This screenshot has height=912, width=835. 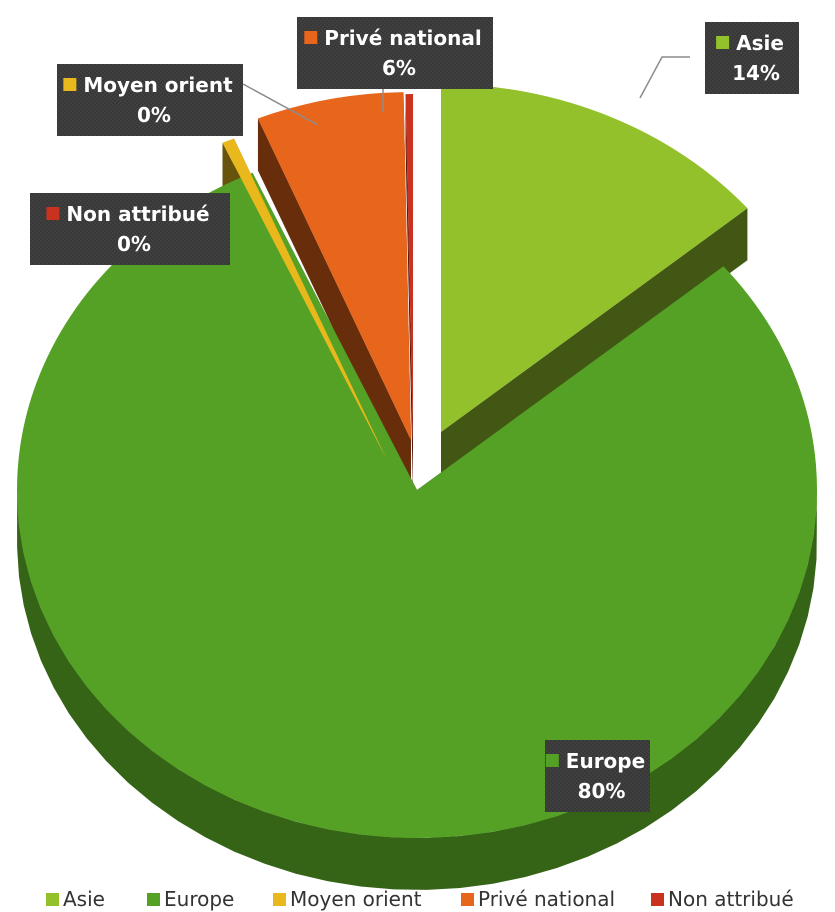 I want to click on data-label-pct: 14%, so click(x=756, y=73).